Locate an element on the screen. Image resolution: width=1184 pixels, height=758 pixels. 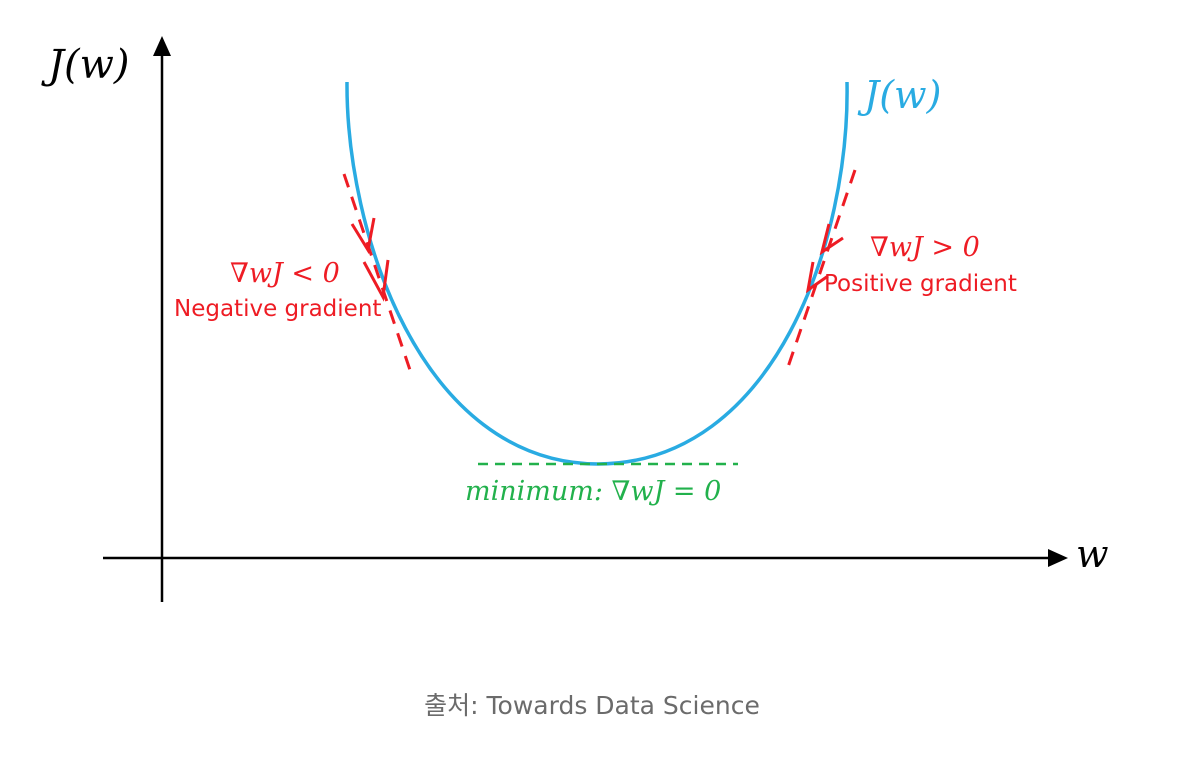
positive-gradient-formula: ∇wJ > 0 is located at coordinates (925, 247).